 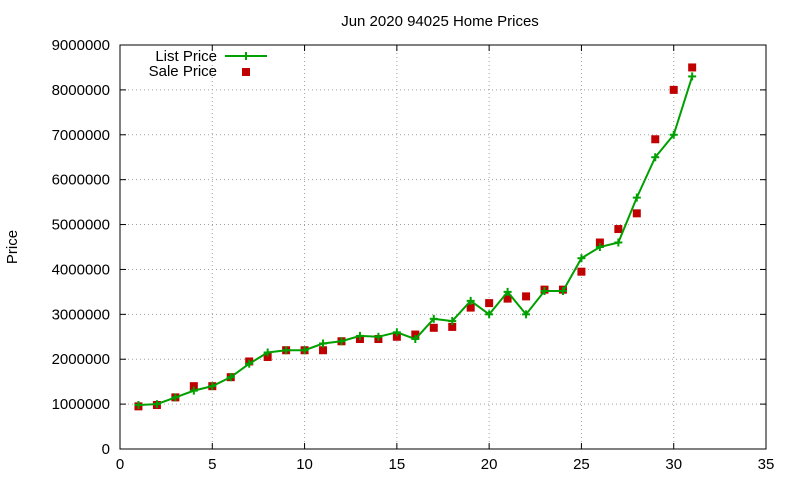 What do you see at coordinates (581, 464) in the screenshot?
I see `x-tick-label: 25` at bounding box center [581, 464].